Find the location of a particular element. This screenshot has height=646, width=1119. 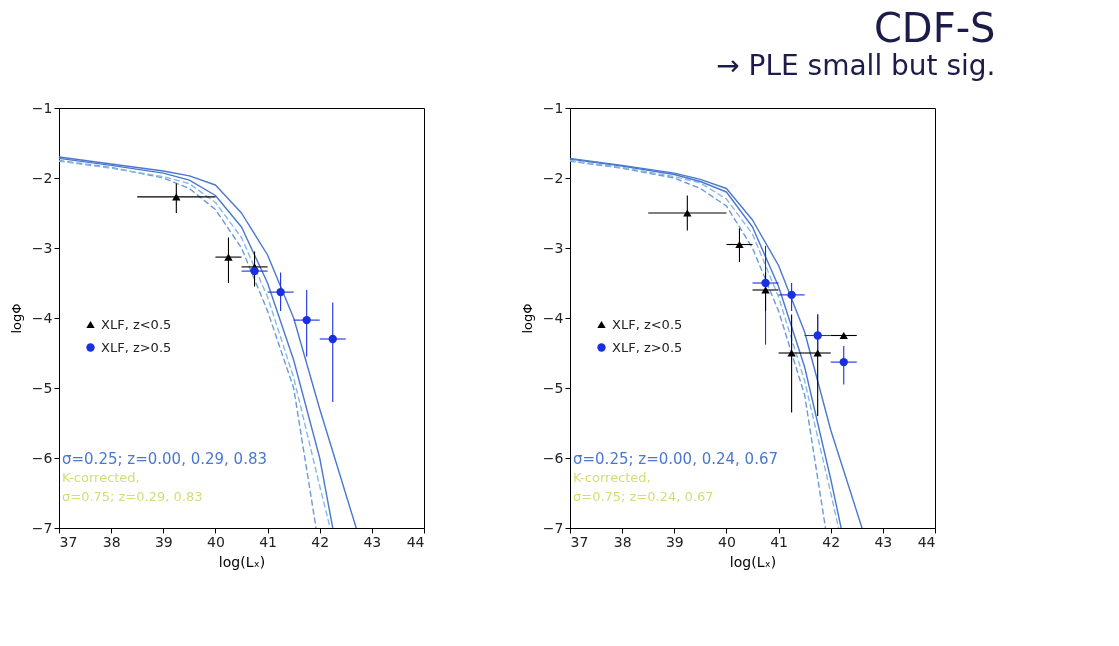

chart-subtitle: → PLE small but sig. is located at coordinates (856, 65).